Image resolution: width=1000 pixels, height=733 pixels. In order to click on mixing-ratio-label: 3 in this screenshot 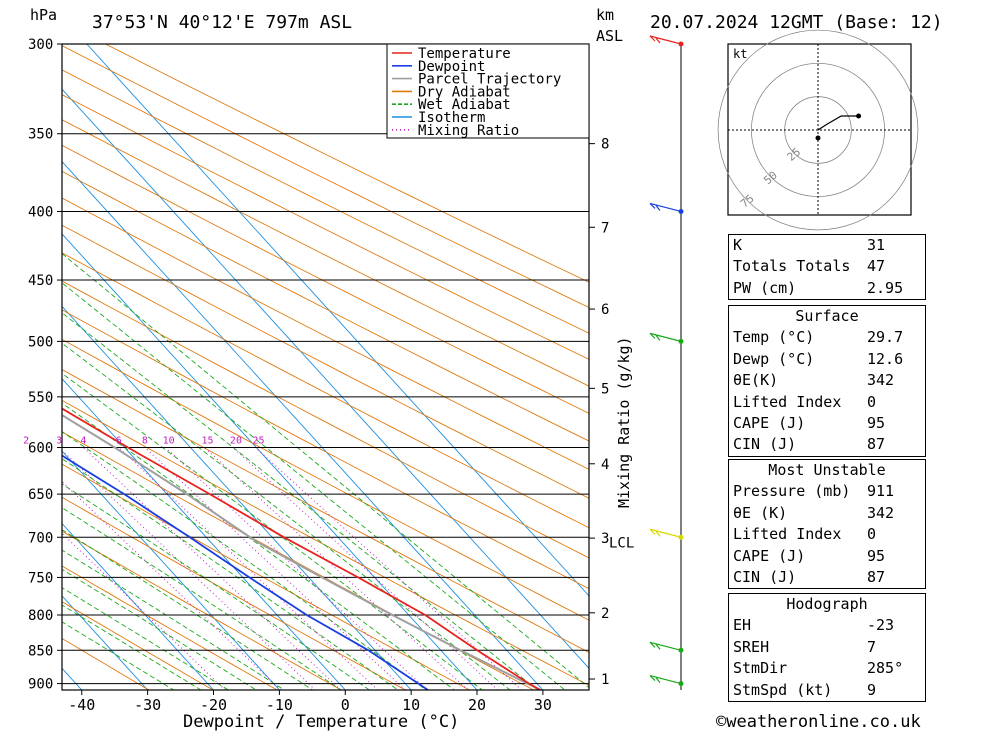, I will do `click(59, 441)`.